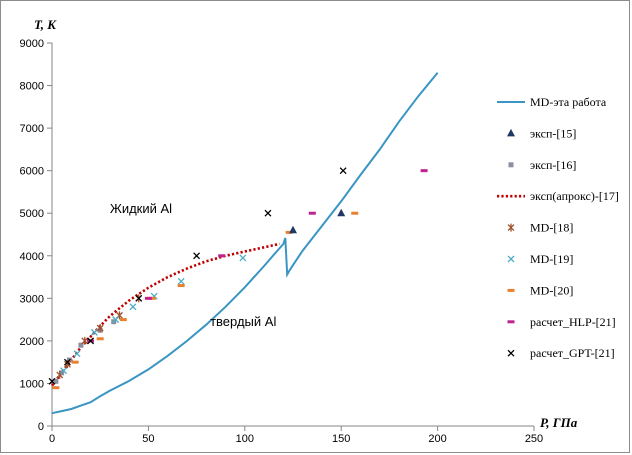  I want to click on y-tick-label: 6000, so click(32, 172).